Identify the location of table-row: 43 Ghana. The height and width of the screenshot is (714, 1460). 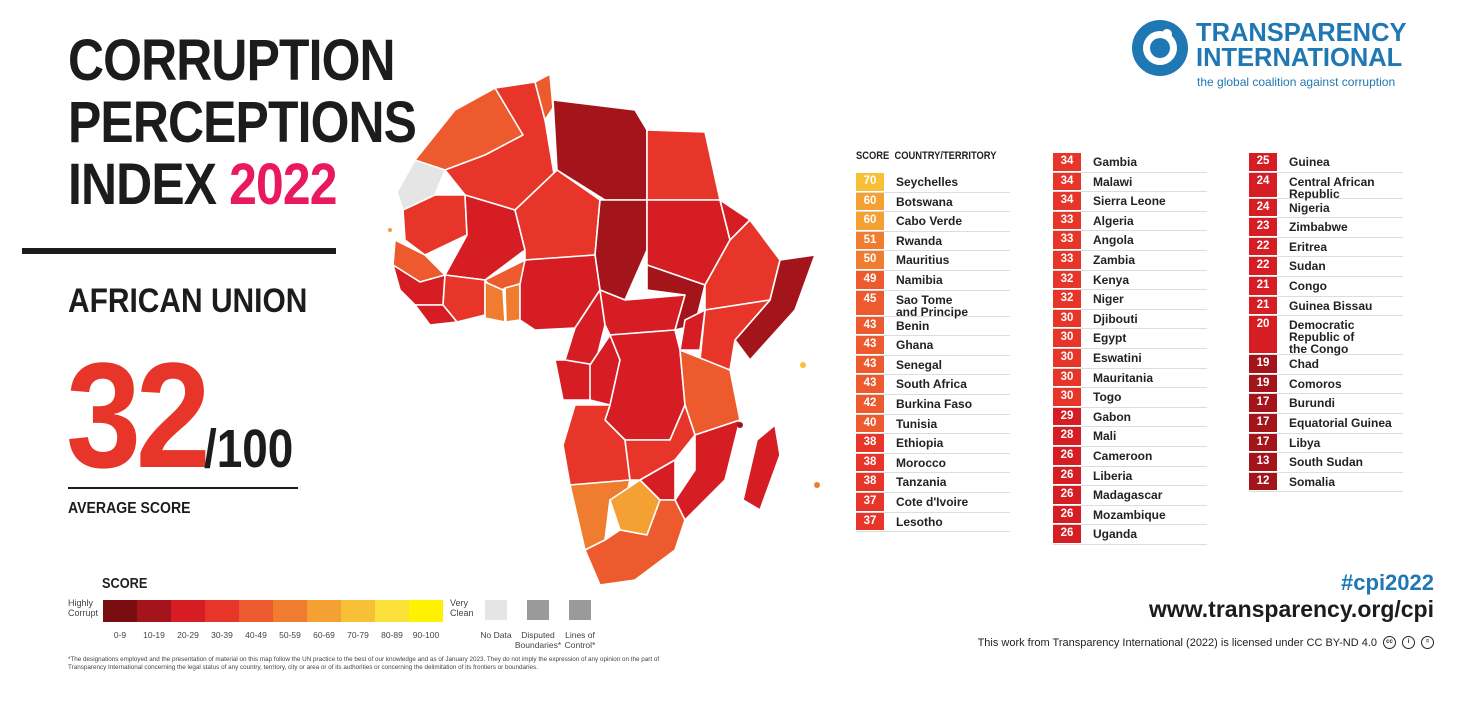
(933, 346).